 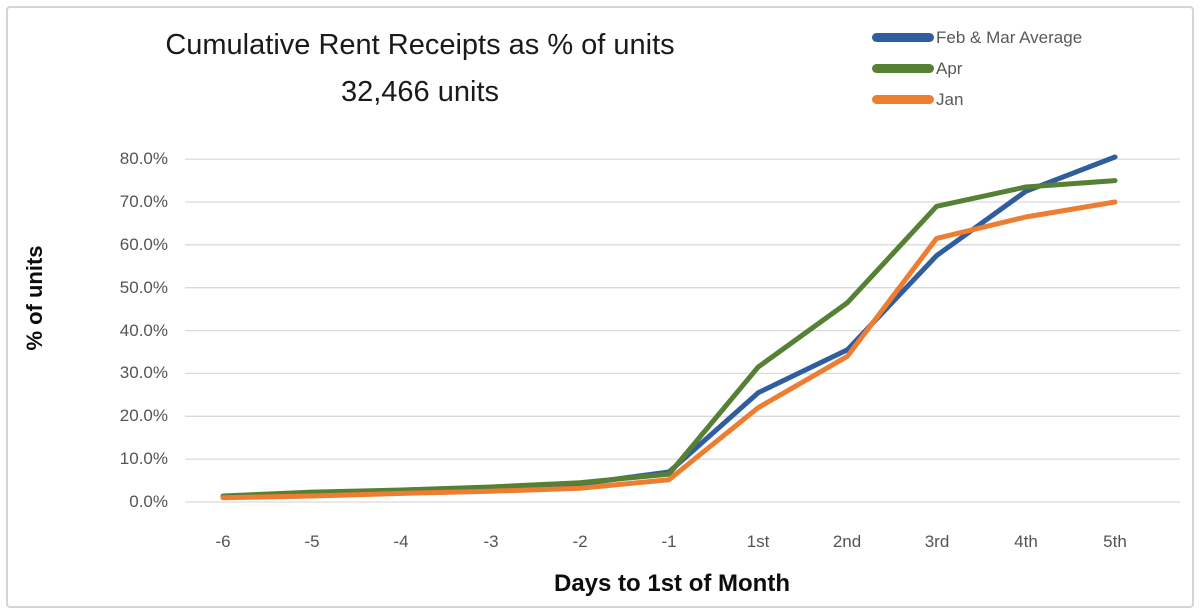 I want to click on x-tick-label: -6, so click(x=223, y=541).